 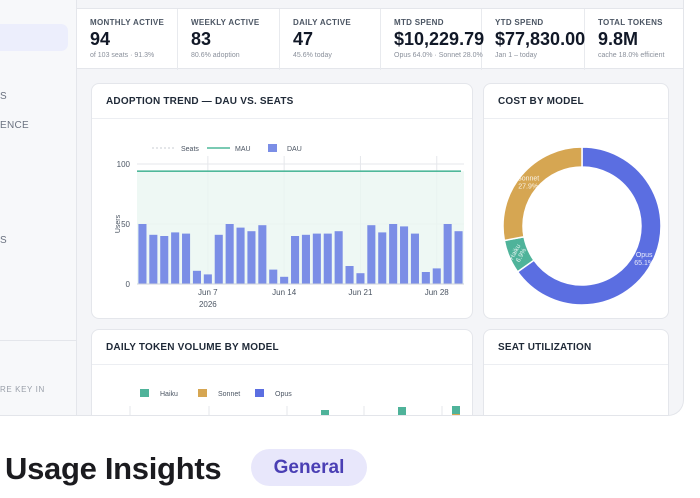 I want to click on slice-label: Opus, so click(x=644, y=255).